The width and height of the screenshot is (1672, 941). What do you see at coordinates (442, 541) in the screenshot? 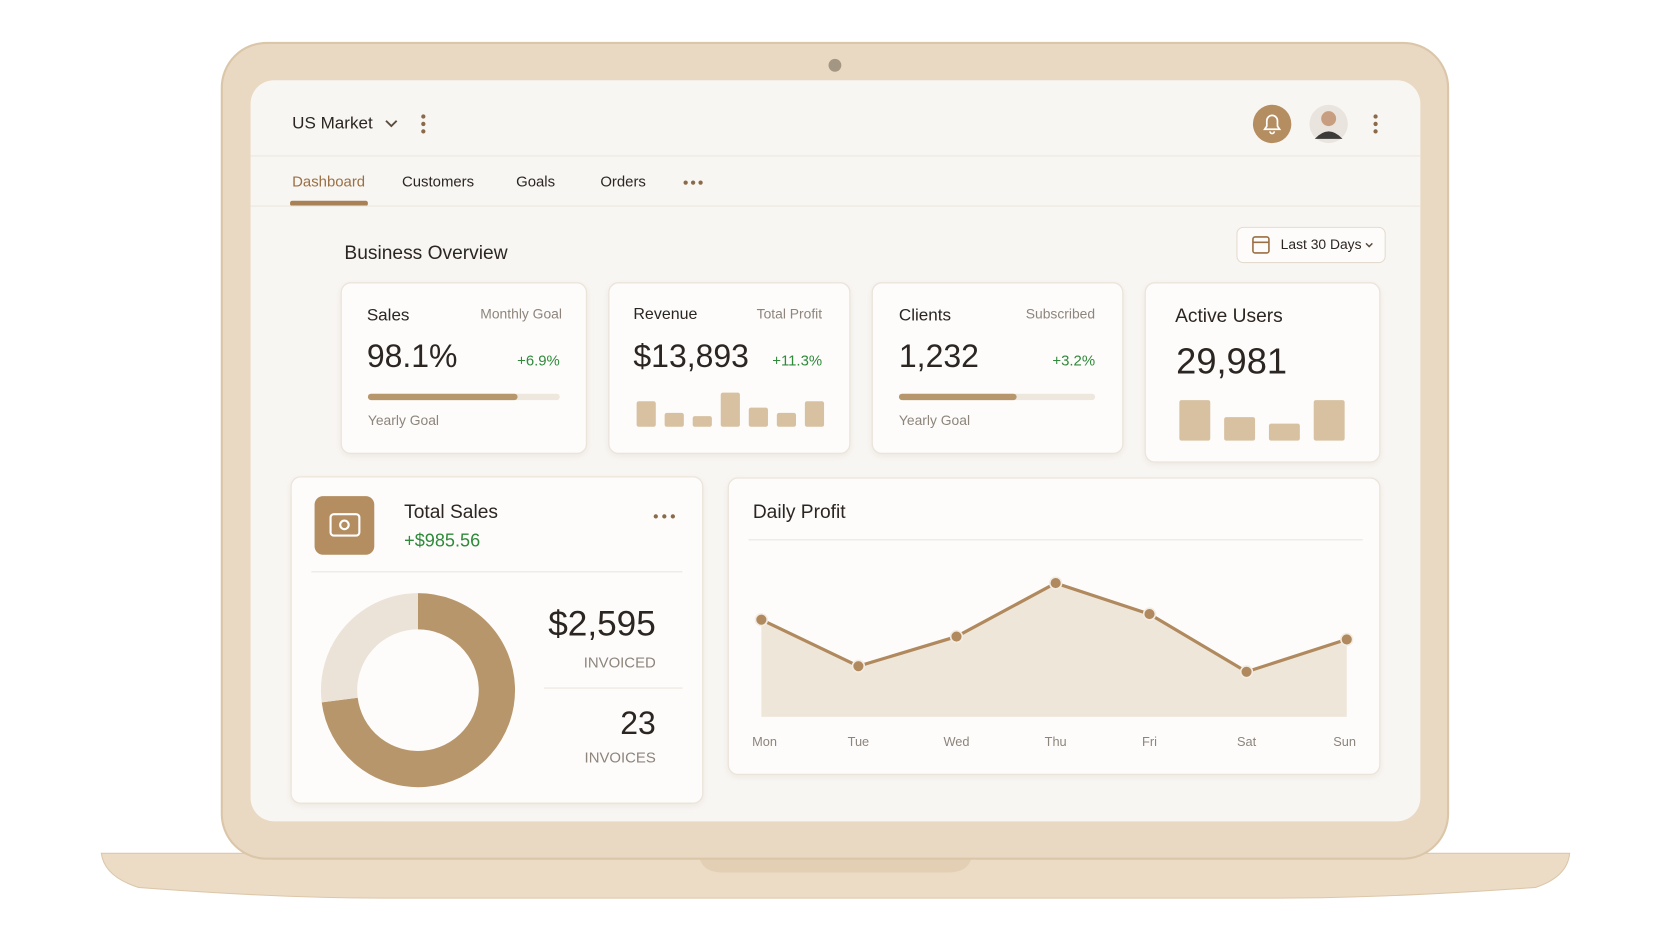
I see `card-change: +$985.56` at bounding box center [442, 541].